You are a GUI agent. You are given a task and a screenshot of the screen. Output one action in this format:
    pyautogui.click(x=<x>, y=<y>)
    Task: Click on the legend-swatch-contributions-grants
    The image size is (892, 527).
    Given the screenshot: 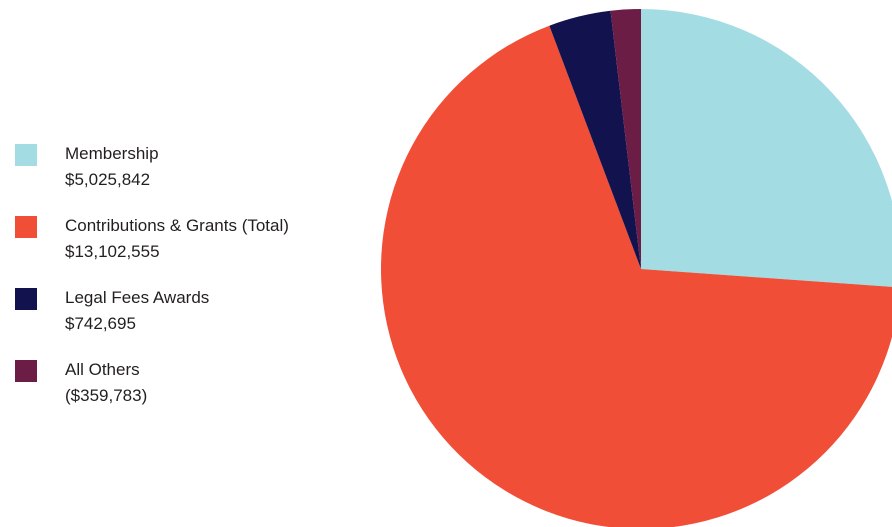 What is the action you would take?
    pyautogui.click(x=26, y=227)
    